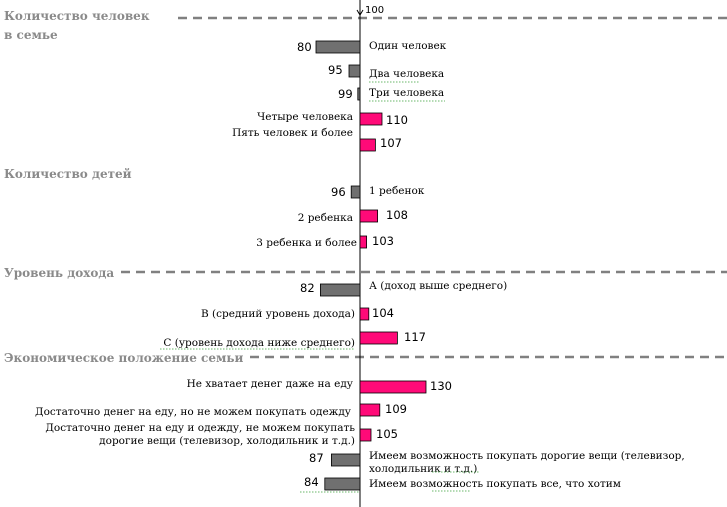 This screenshot has width=727, height=507. Describe the element at coordinates (391, 143) in the screenshot. I see `bar-value-label: 107` at that location.